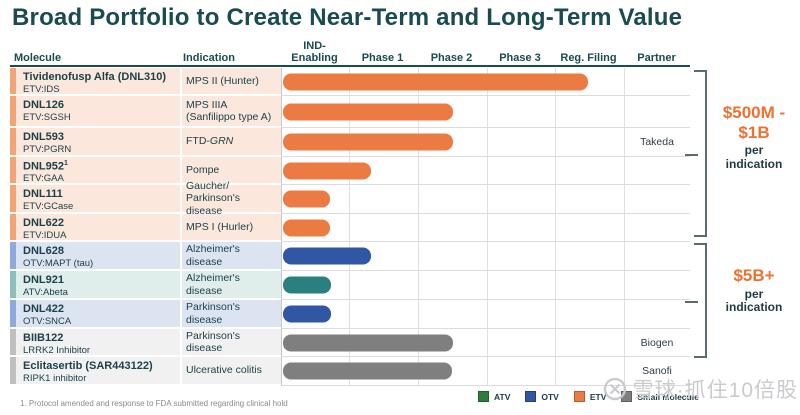 This screenshot has width=800, height=415. Describe the element at coordinates (213, 198) in the screenshot. I see `indication-label: Gaucher/ Parkinson's disease` at that location.